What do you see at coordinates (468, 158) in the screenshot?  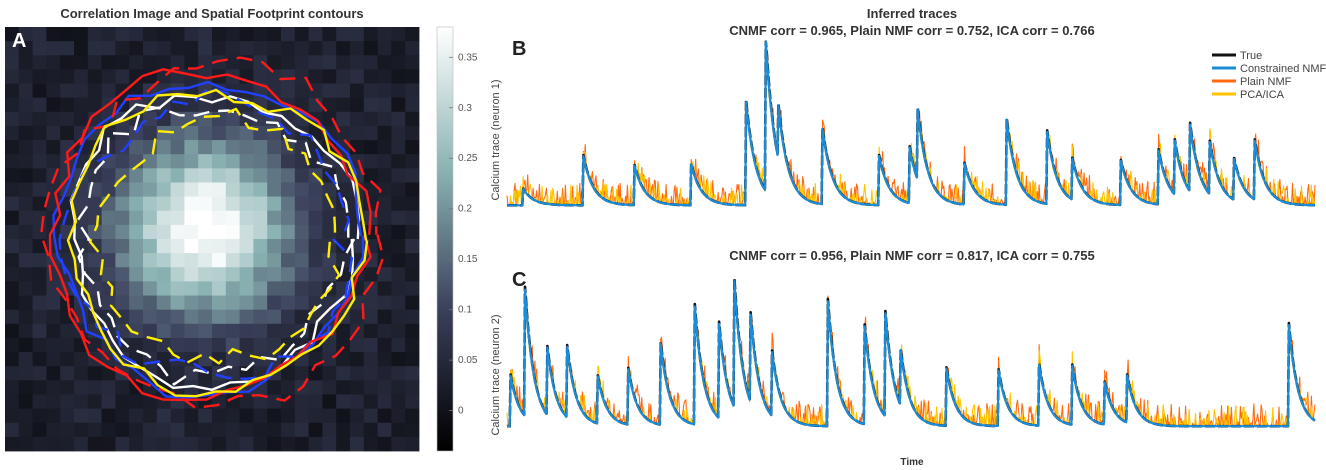 I see `colorbar-tick-label: 0.25` at bounding box center [468, 158].